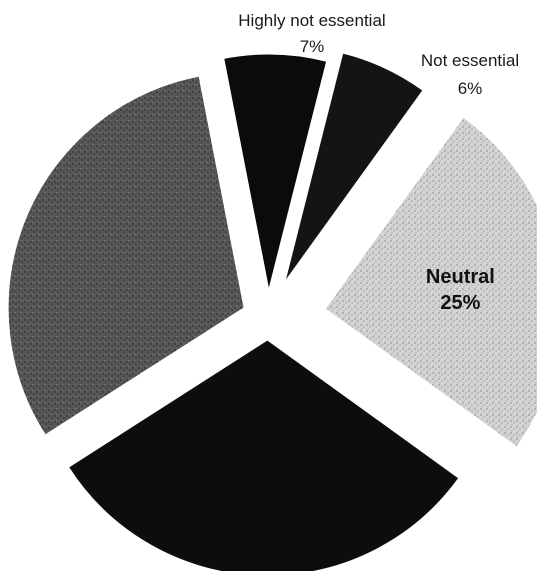 The height and width of the screenshot is (576, 537). Describe the element at coordinates (460, 277) in the screenshot. I see `slice-label-neutral: Neutral` at that location.